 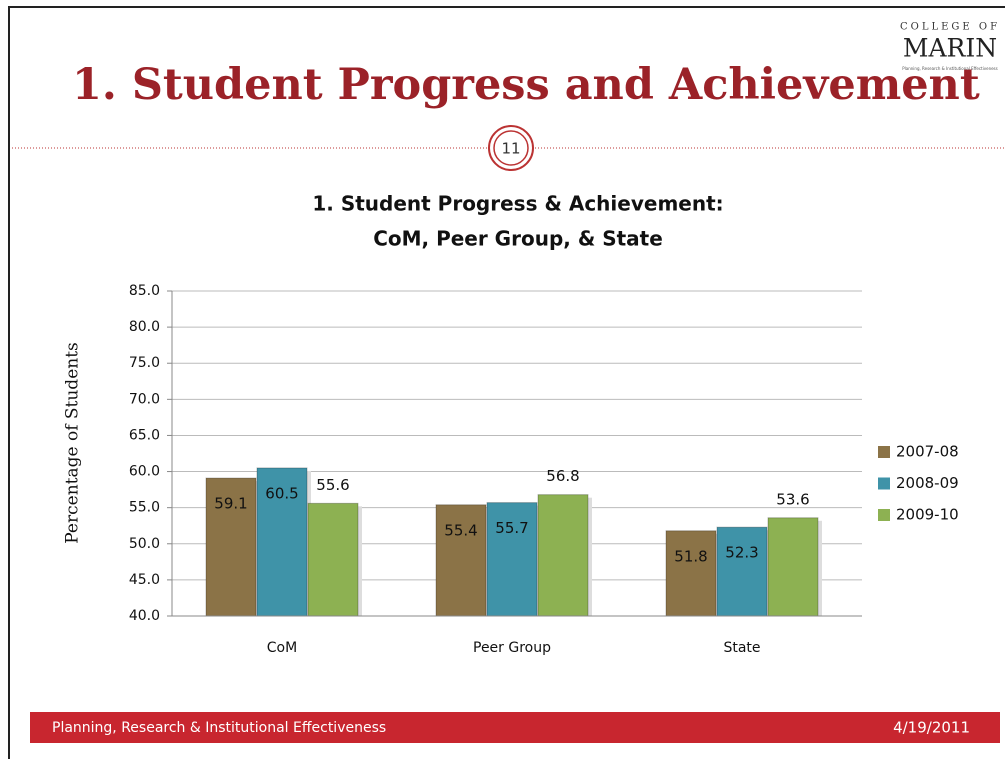 I want to click on logo-top: COLLEGE OF, so click(x=950, y=27).